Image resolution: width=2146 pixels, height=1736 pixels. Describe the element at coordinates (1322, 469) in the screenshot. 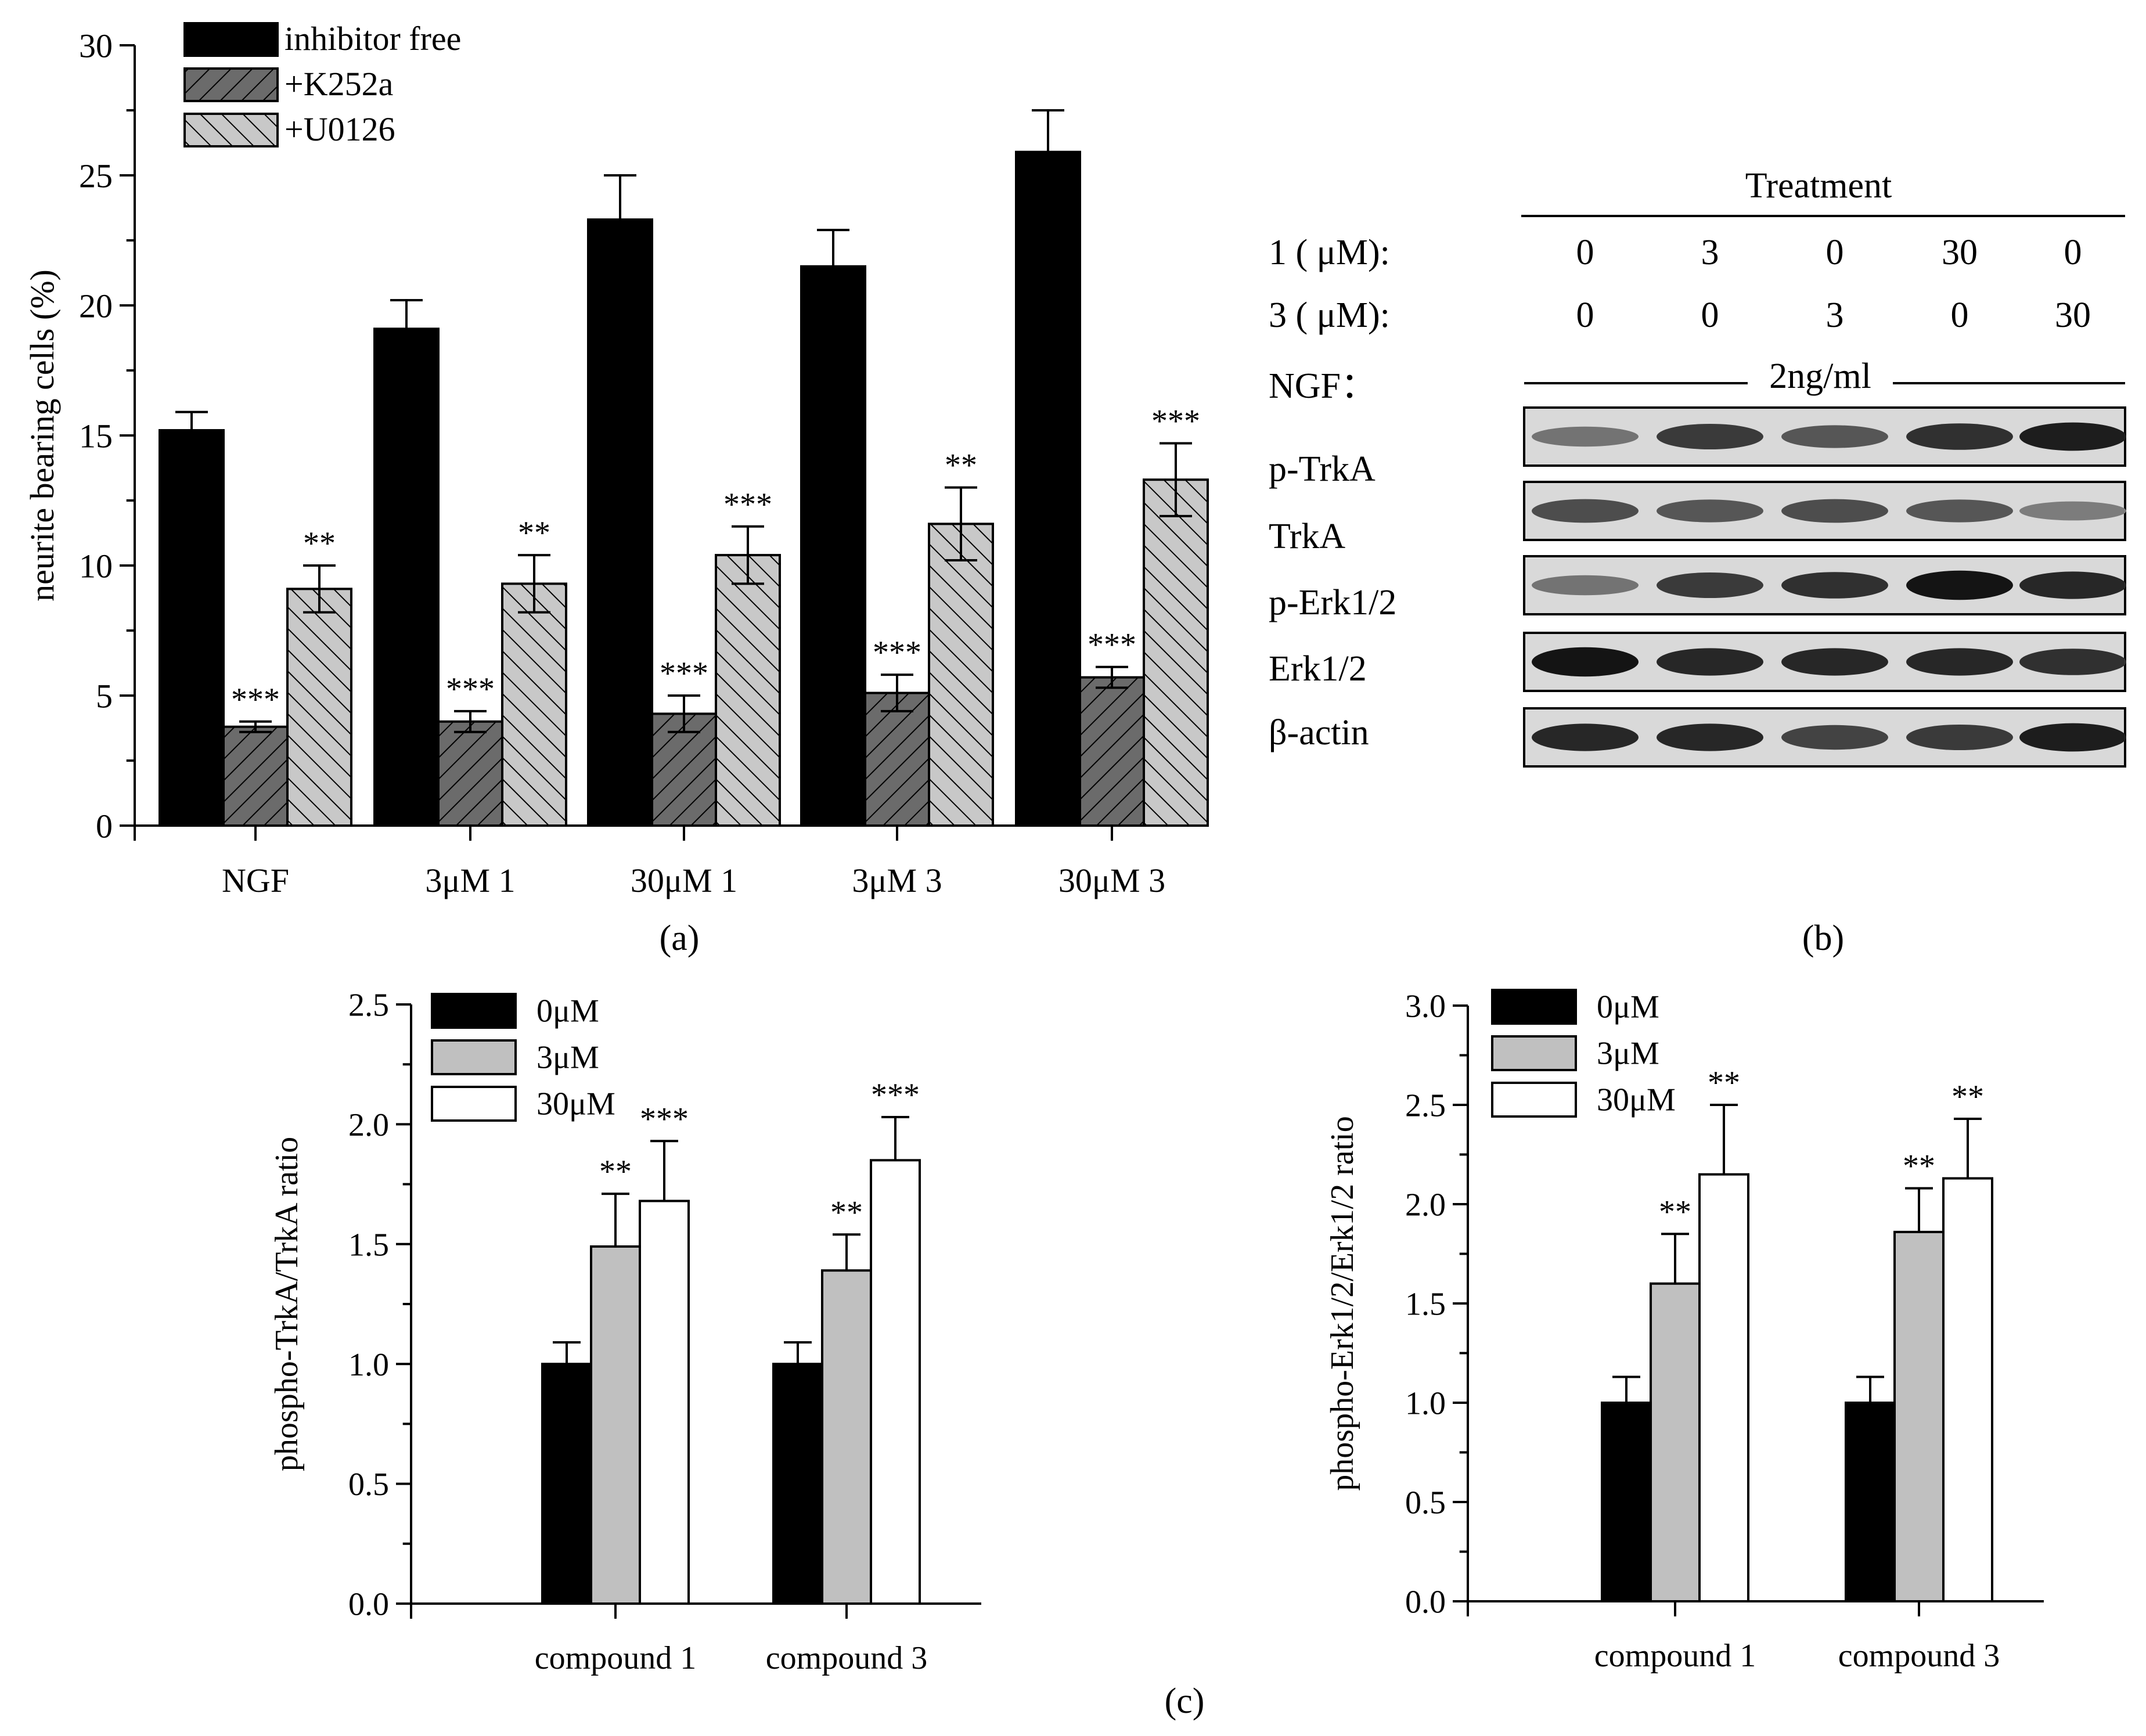

I see `band-label: p-TrkA` at that location.